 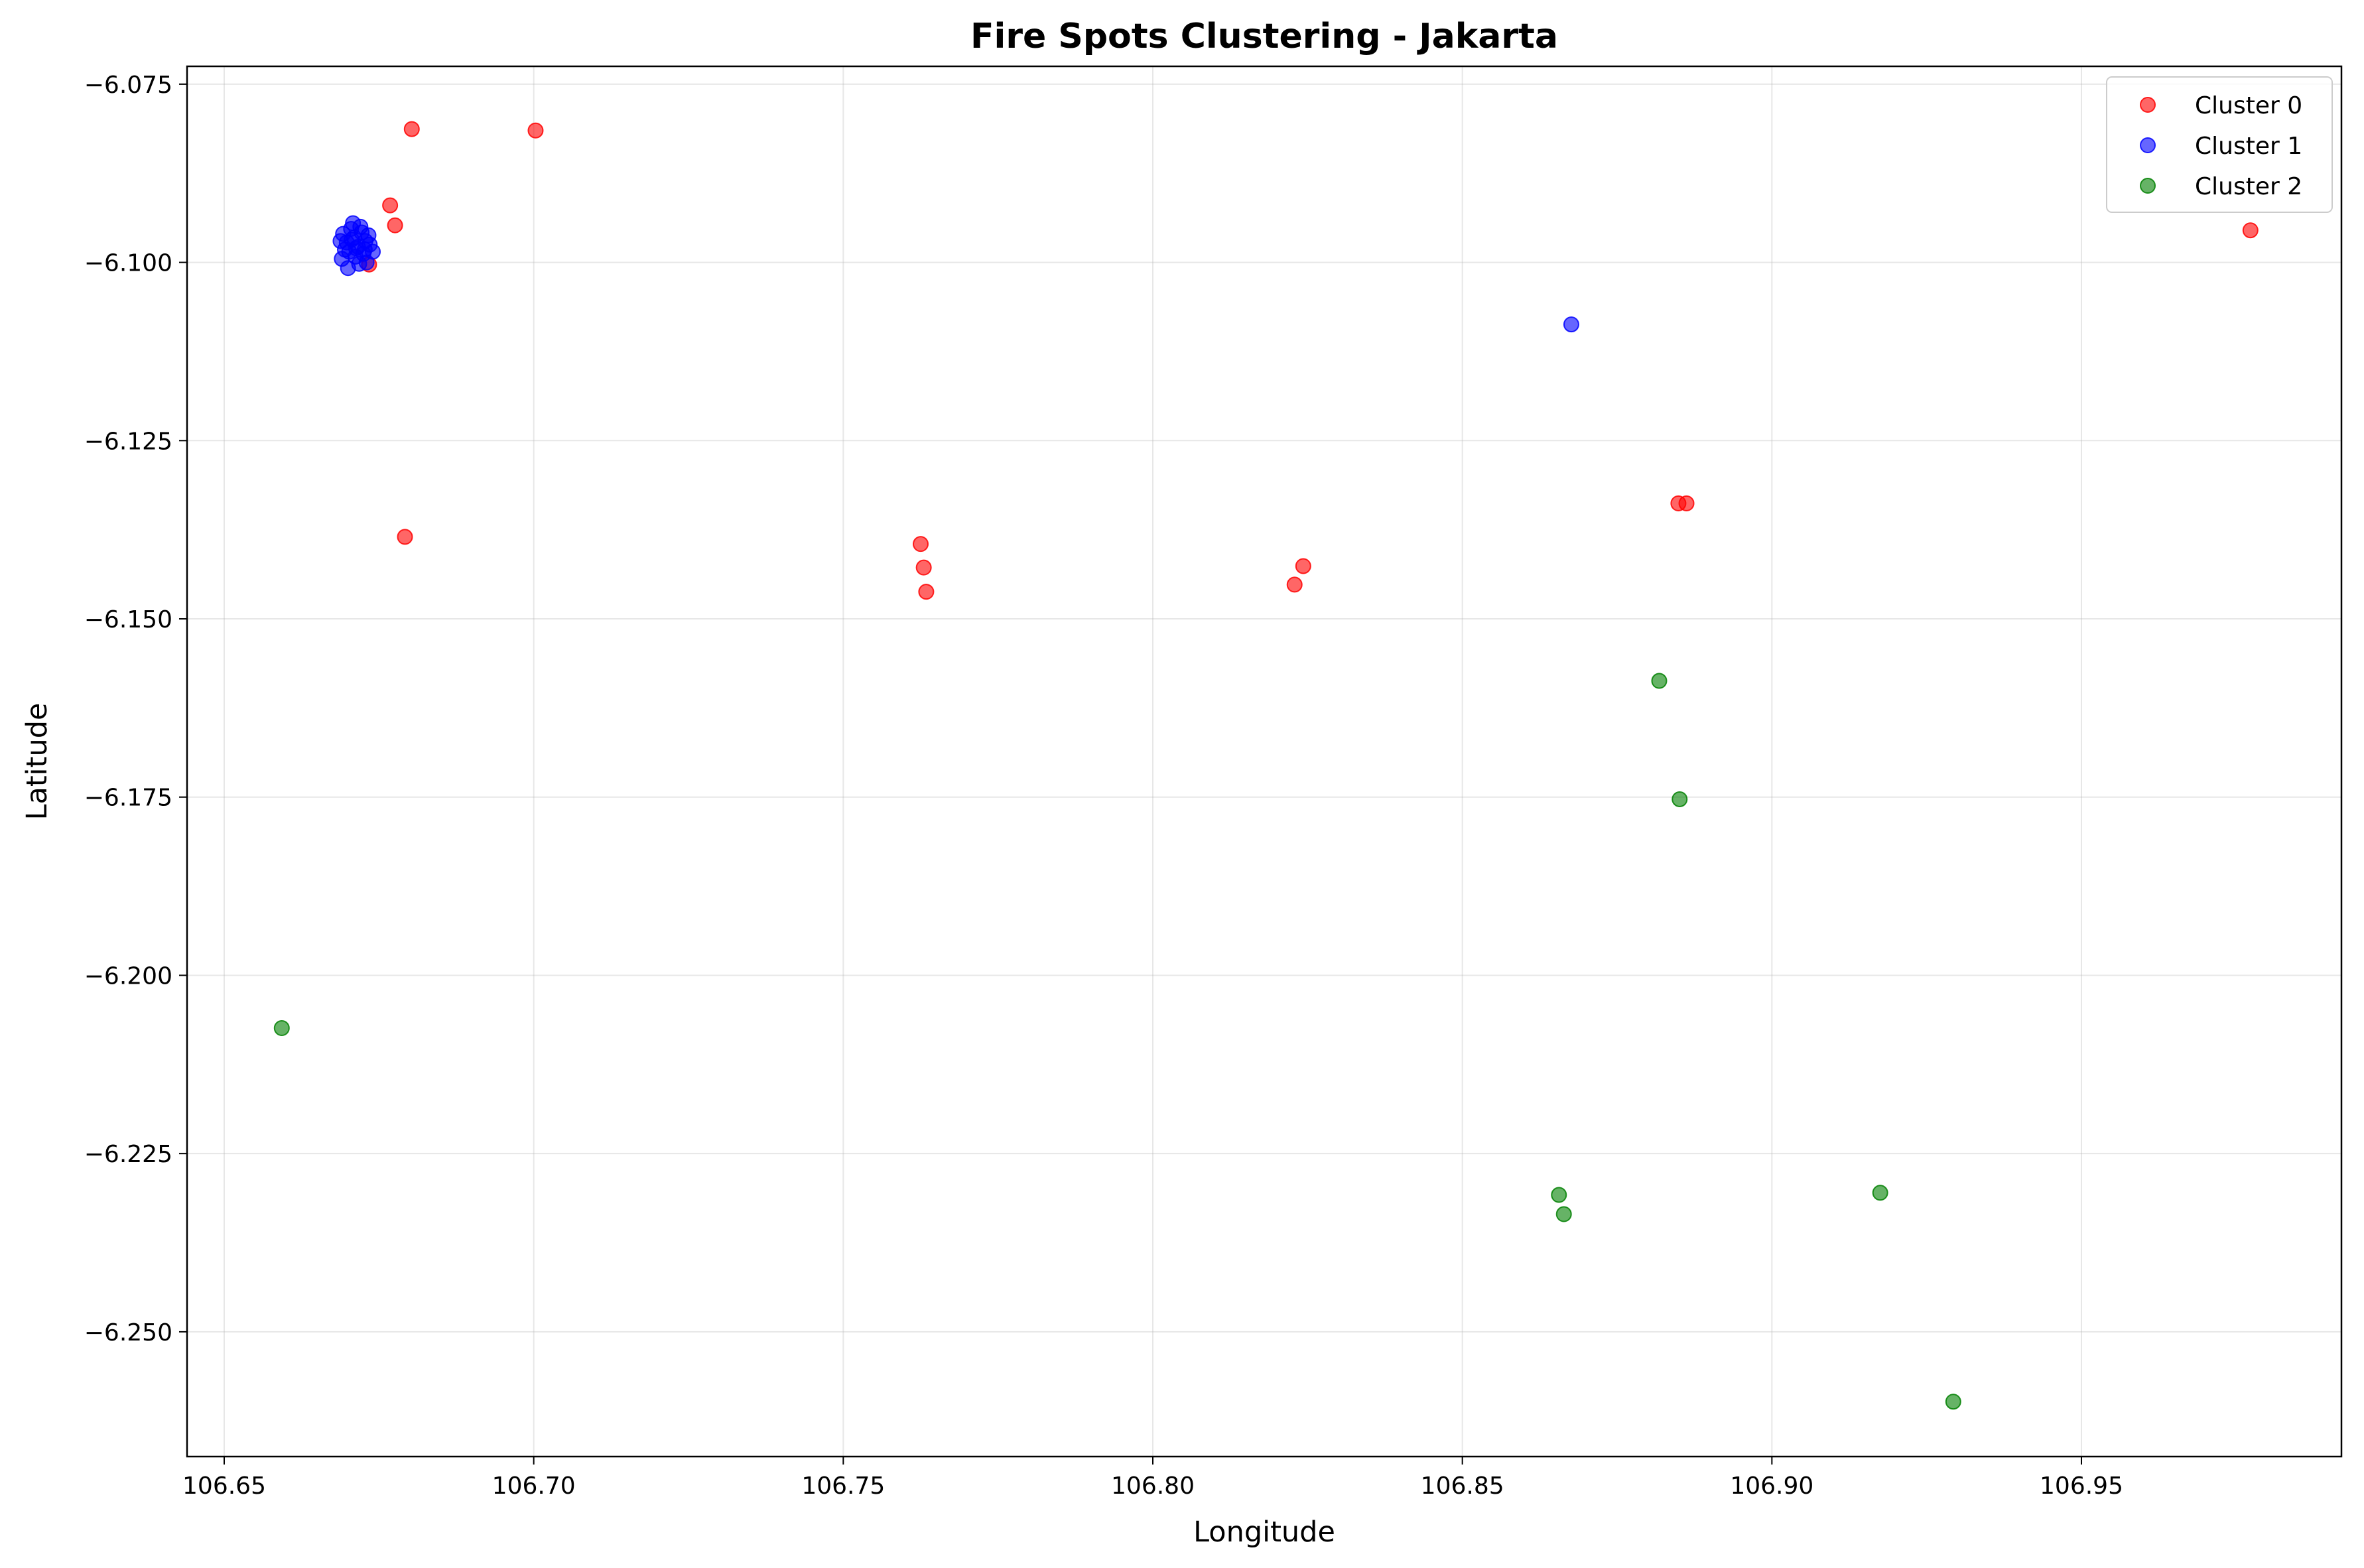 I want to click on legend-label: Cluster 1, so click(x=2248, y=147).